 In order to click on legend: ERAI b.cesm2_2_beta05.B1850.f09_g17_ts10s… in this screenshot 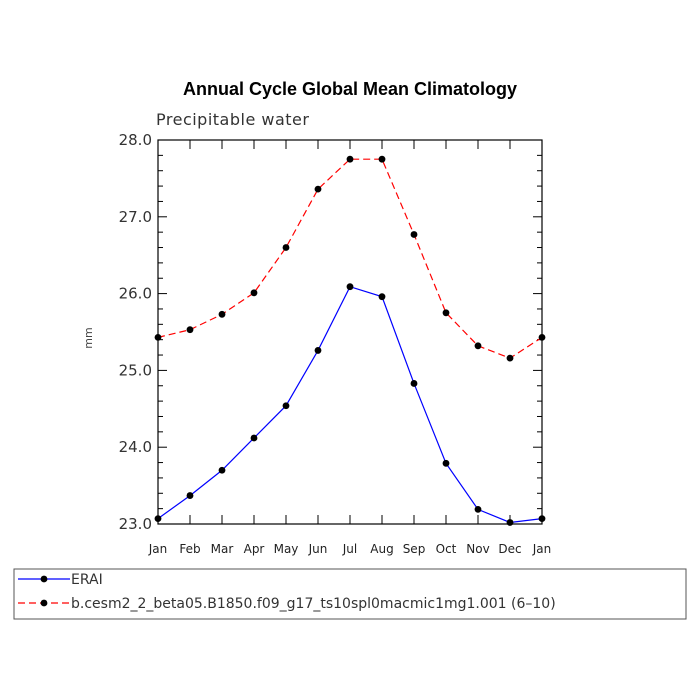, I will do `click(287, 592)`.